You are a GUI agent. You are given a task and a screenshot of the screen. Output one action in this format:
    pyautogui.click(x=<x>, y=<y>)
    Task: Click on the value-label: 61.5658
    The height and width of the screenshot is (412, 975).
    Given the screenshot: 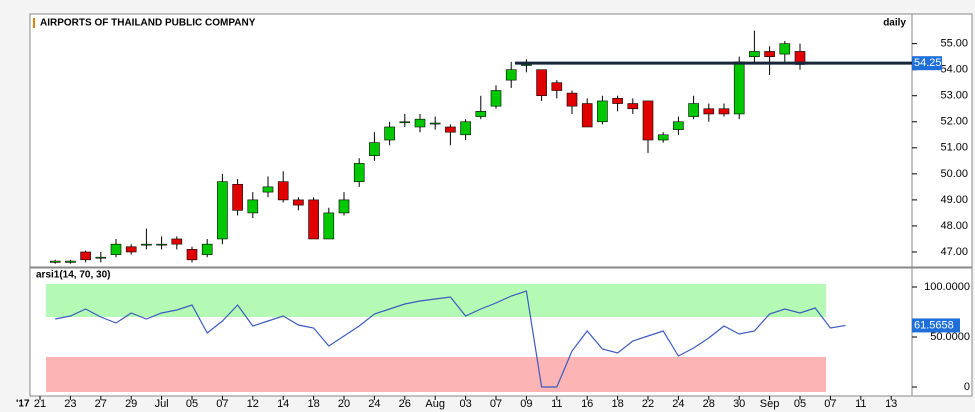 What is the action you would take?
    pyautogui.click(x=934, y=325)
    